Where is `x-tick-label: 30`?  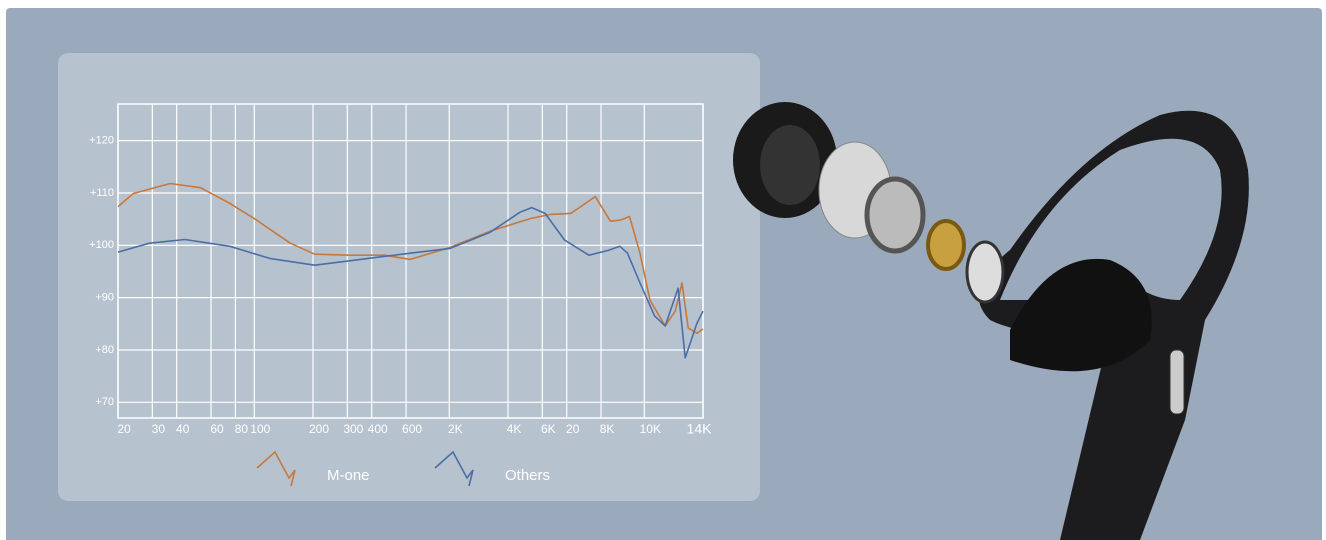
x-tick-label: 30 is located at coordinates (159, 429).